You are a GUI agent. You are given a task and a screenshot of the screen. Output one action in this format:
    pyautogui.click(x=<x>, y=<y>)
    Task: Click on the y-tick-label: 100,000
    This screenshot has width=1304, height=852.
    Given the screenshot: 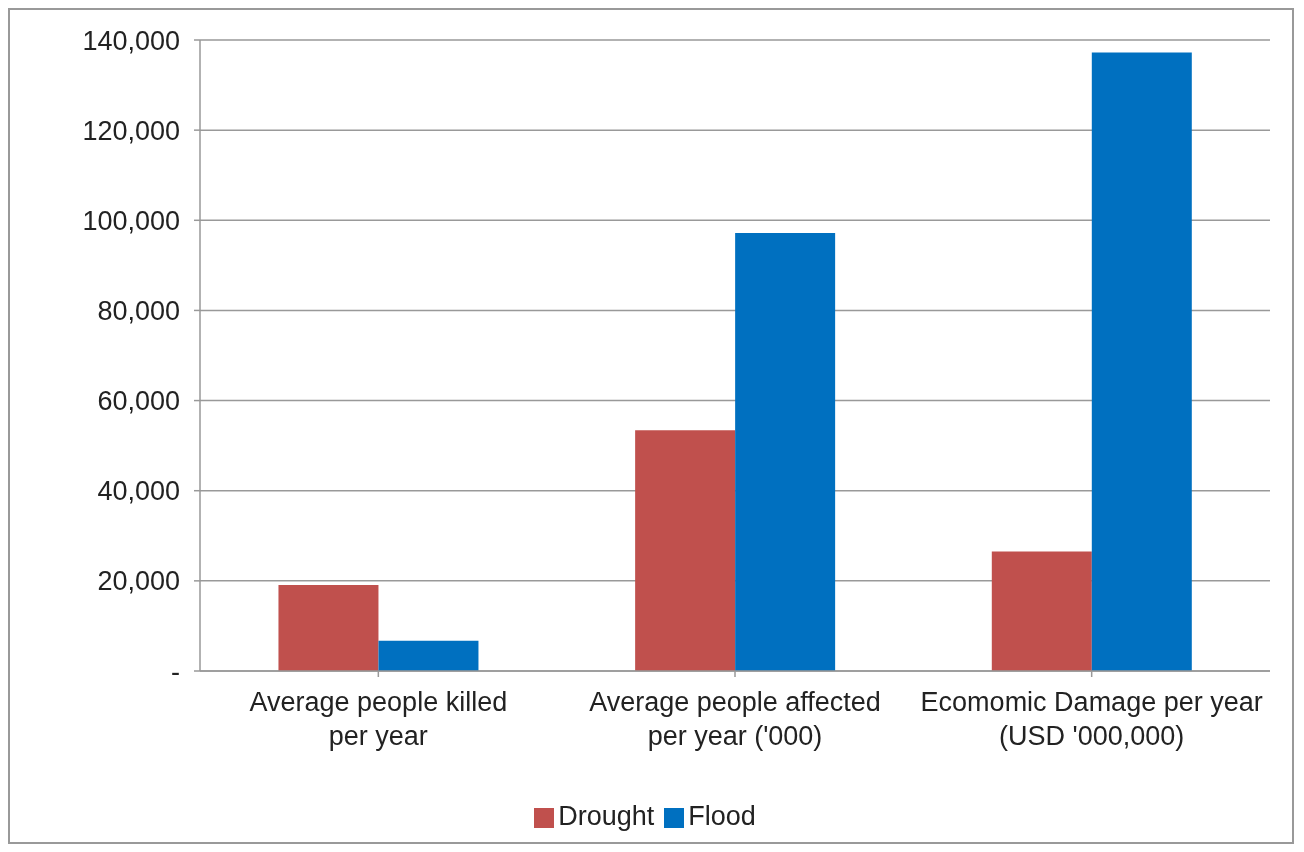 What is the action you would take?
    pyautogui.click(x=131, y=220)
    